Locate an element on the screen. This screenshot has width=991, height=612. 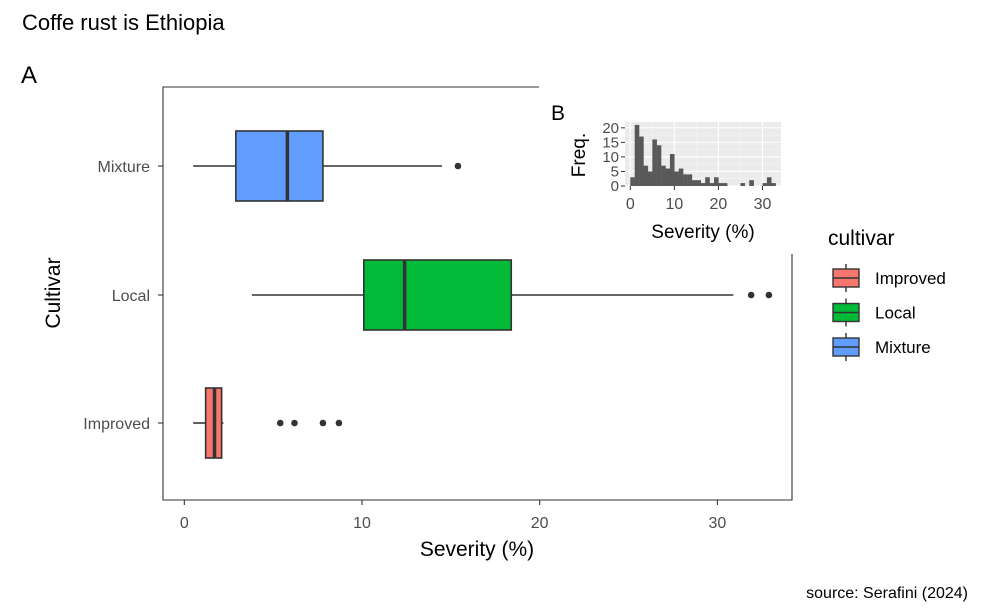
box-mixture is located at coordinates (327, 166).